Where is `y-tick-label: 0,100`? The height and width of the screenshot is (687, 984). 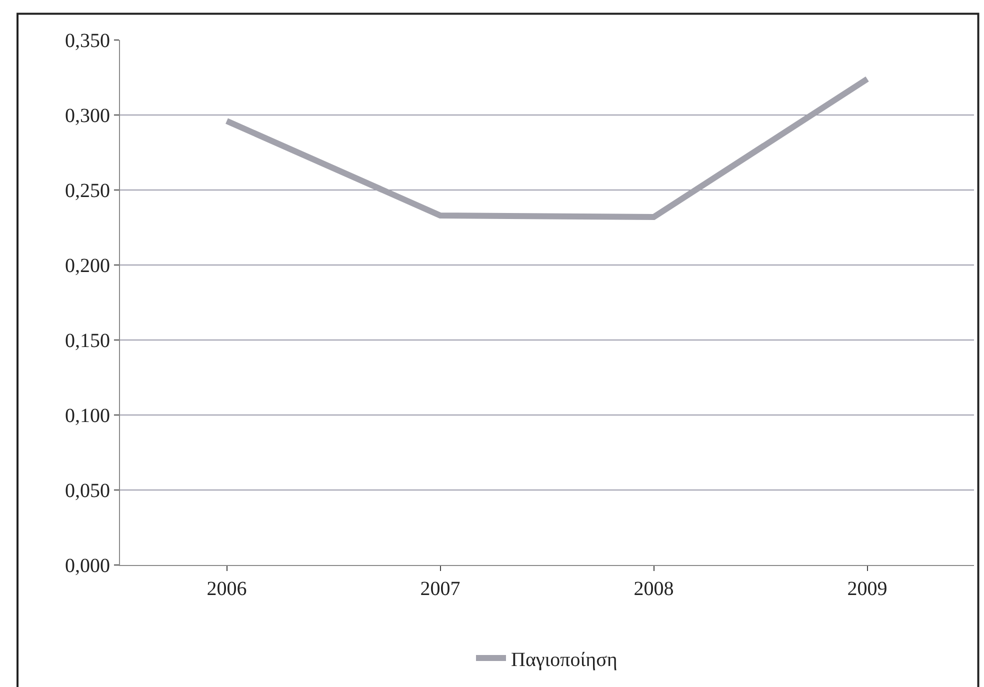
y-tick-label: 0,100 is located at coordinates (87, 416).